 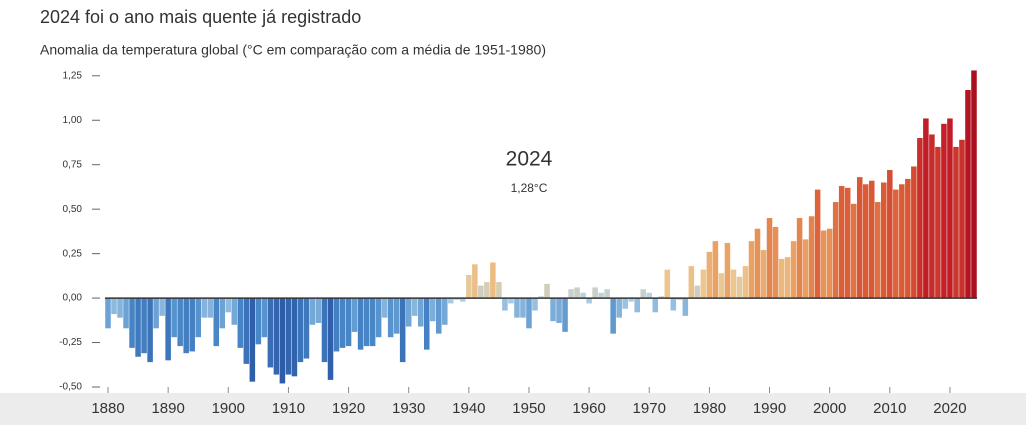 I want to click on x-tick-label: 1880, so click(x=107, y=408).